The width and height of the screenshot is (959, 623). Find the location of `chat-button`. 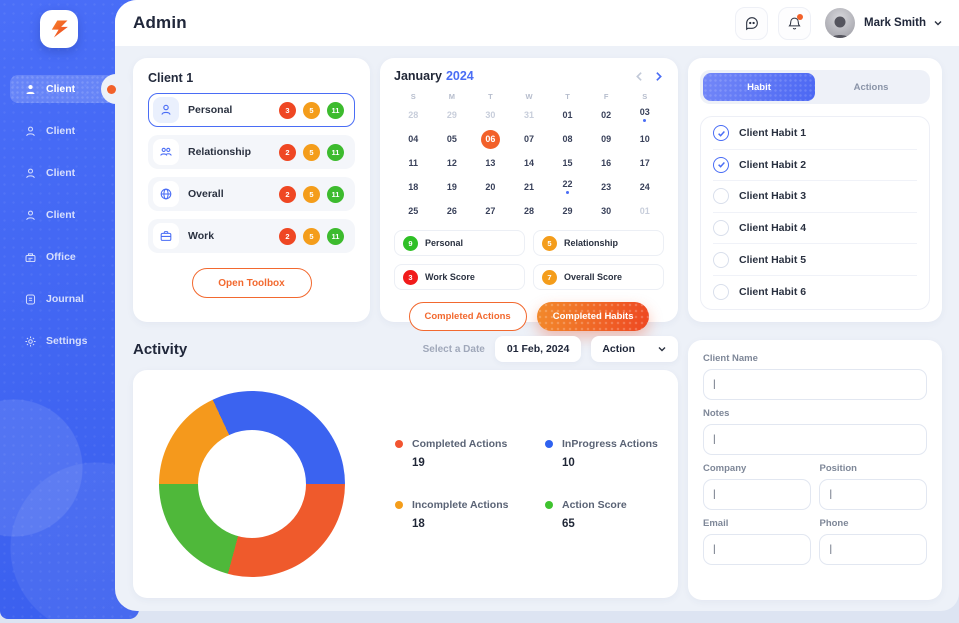

chat-button is located at coordinates (751, 23).